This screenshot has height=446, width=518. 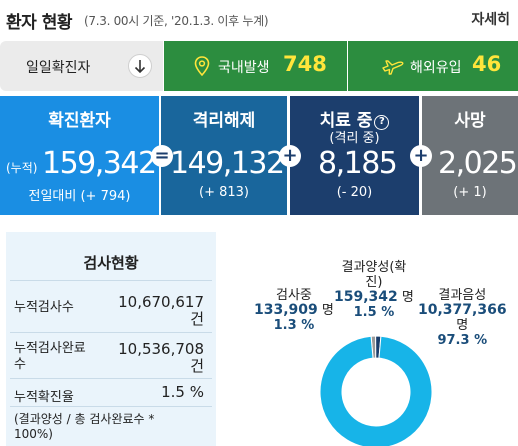 I want to click on negative-label: 결과음성, so click(x=462, y=295).